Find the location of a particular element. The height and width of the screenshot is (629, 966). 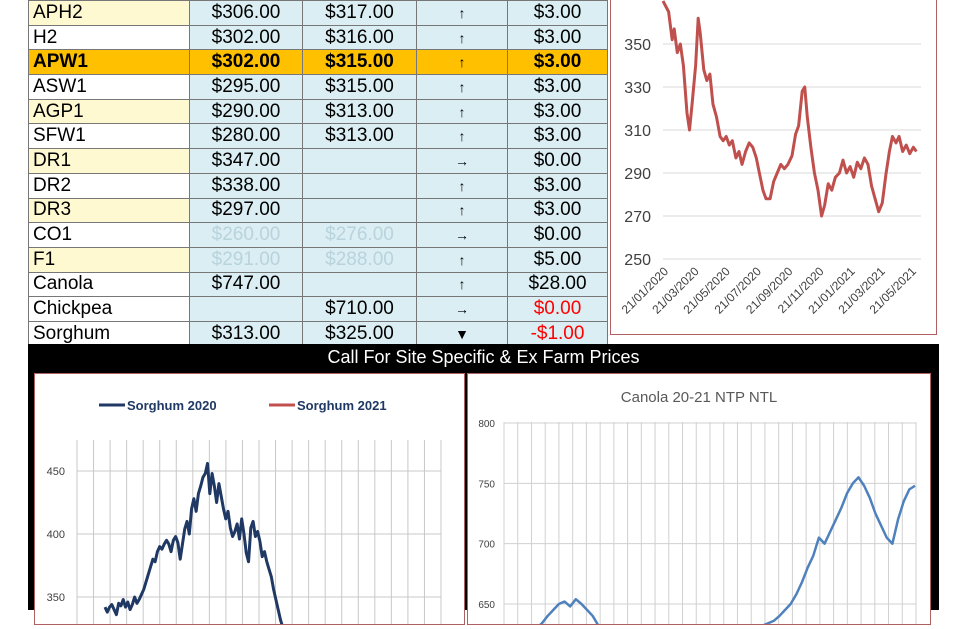

y-tick-label: 270 is located at coordinates (637, 217).